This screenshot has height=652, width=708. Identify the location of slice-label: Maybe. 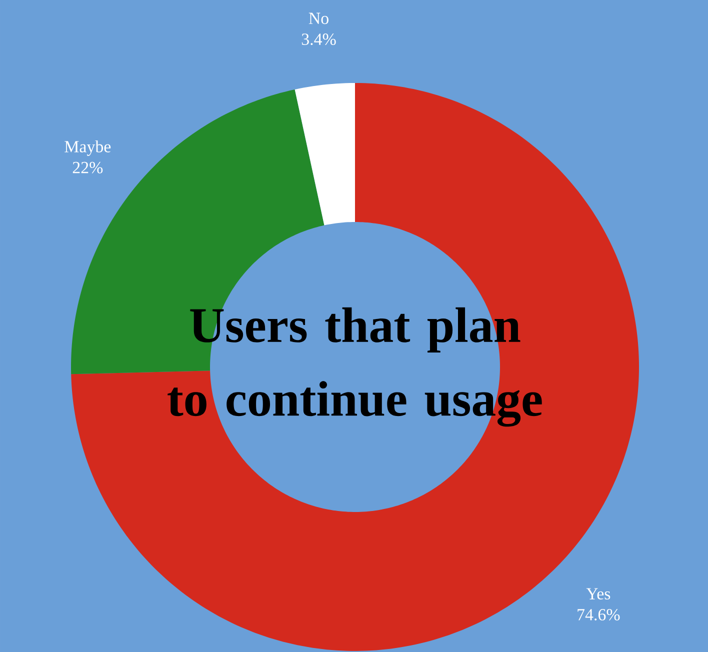
(87, 148).